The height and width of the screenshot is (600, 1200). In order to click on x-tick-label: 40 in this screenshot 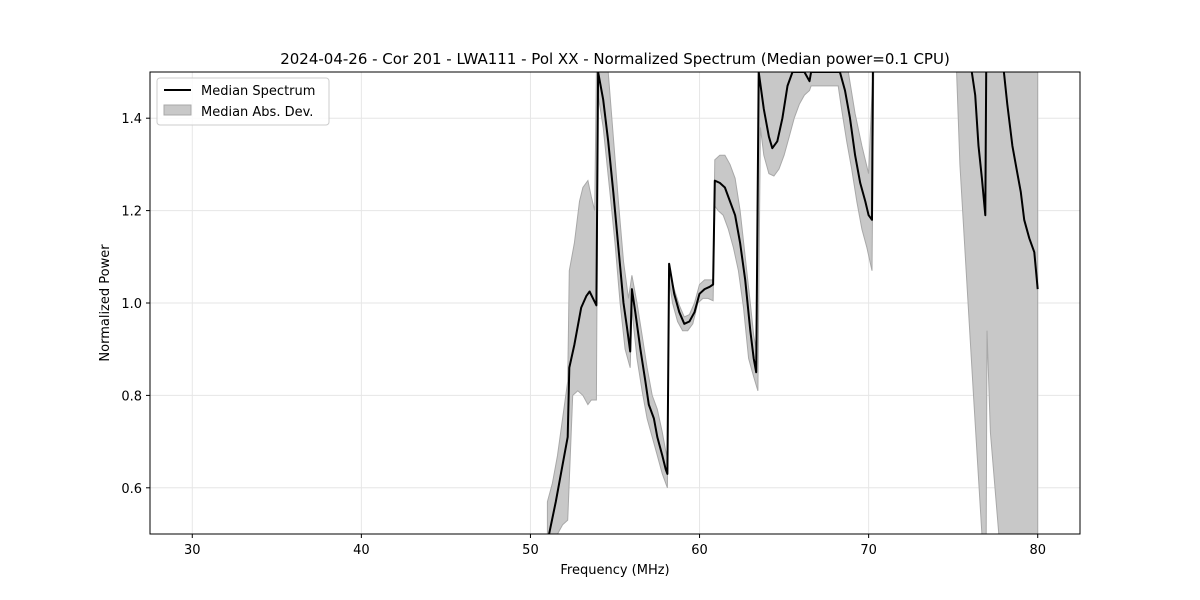, I will do `click(361, 550)`.